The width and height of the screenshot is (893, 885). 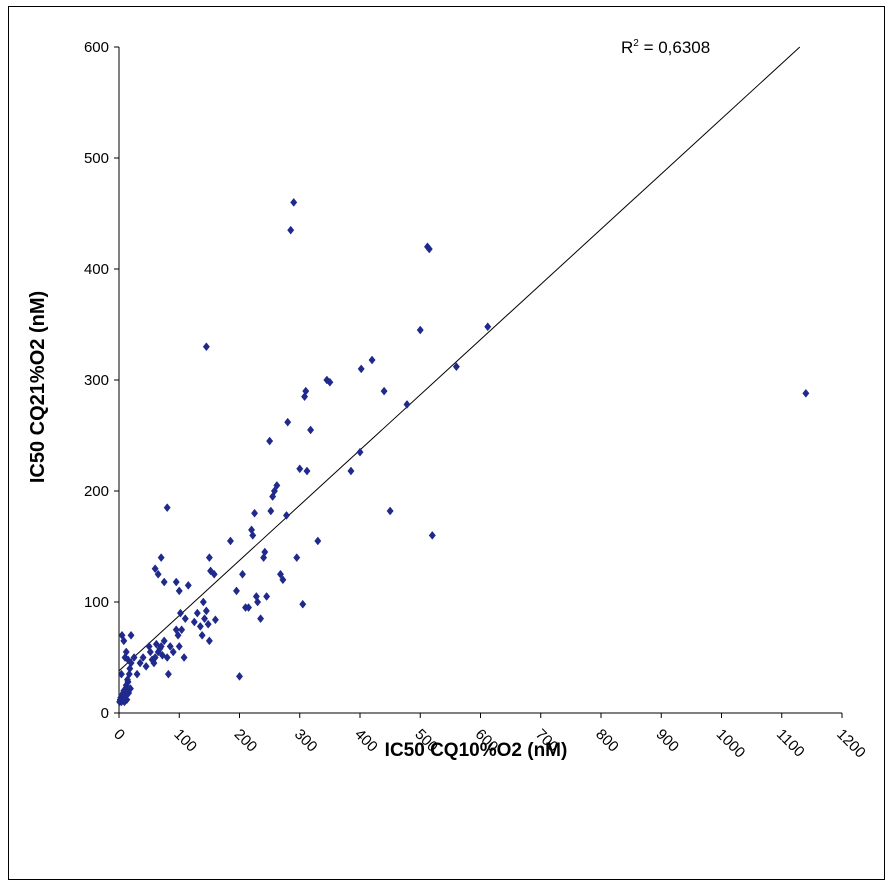 I want to click on r2-exponent: 2, so click(x=636, y=43).